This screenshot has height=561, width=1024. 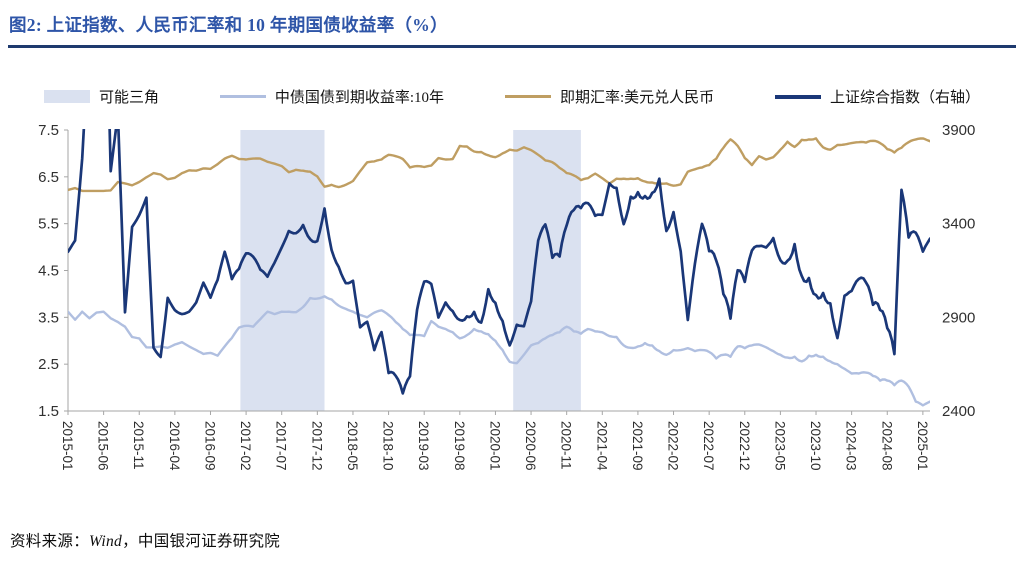 I want to click on figure-title: 图2: 上证指数、人民币汇率和 10 年期国债收益率（%）, so click(x=228, y=25).